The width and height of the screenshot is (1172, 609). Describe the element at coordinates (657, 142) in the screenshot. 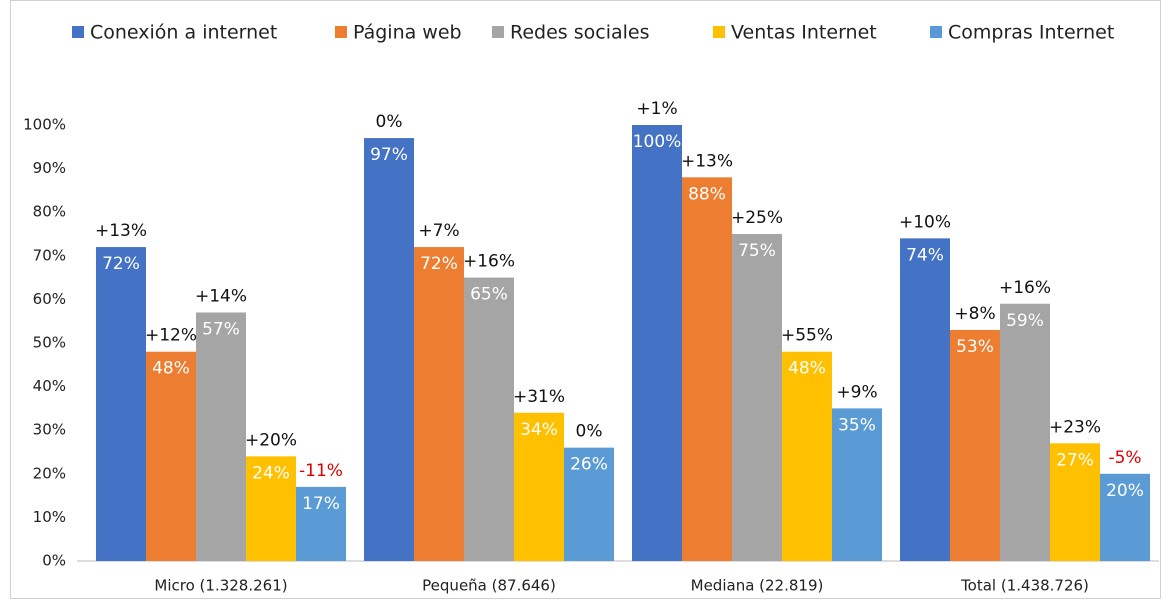

I see `value-label: 100%` at that location.